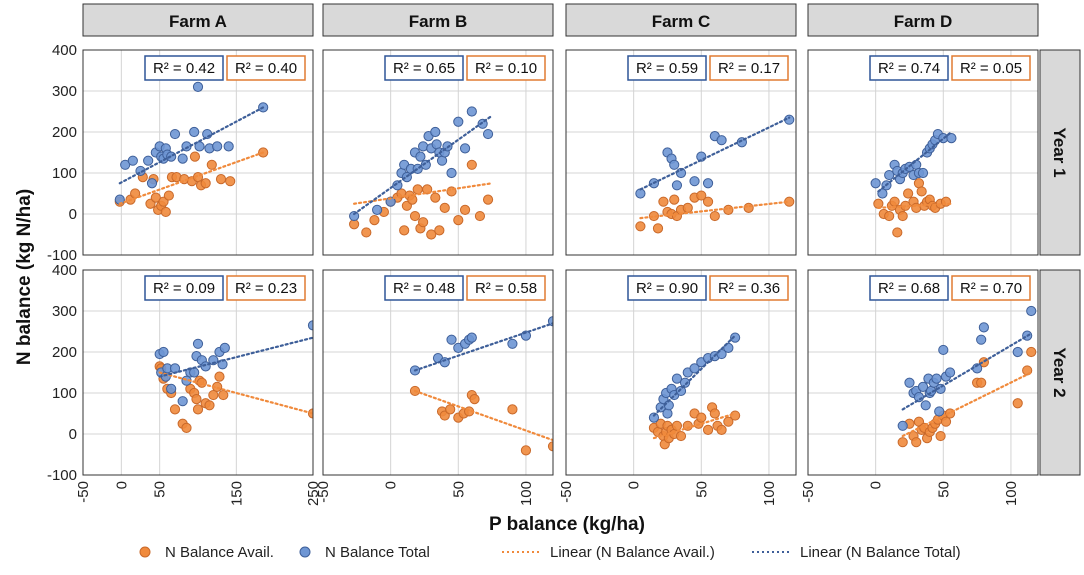 The height and width of the screenshot is (575, 1084). Describe the element at coordinates (909, 288) in the screenshot. I see `r2-total-label: R² = 0.68` at that location.